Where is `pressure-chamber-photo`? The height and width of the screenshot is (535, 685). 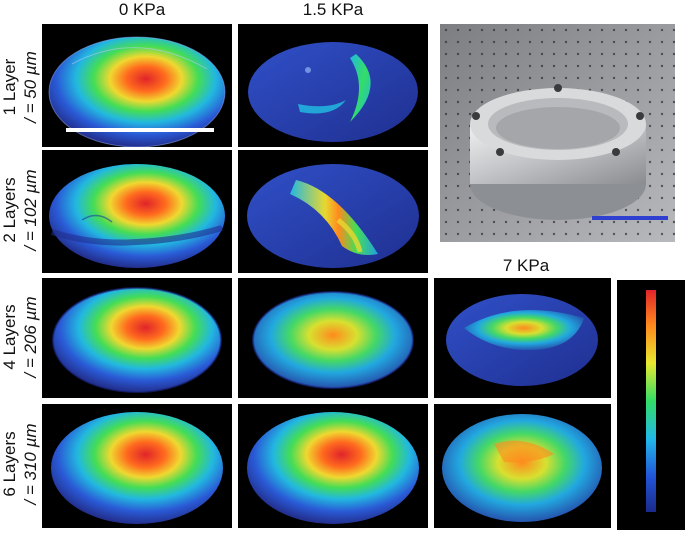 pressure-chamber-photo is located at coordinates (557, 133).